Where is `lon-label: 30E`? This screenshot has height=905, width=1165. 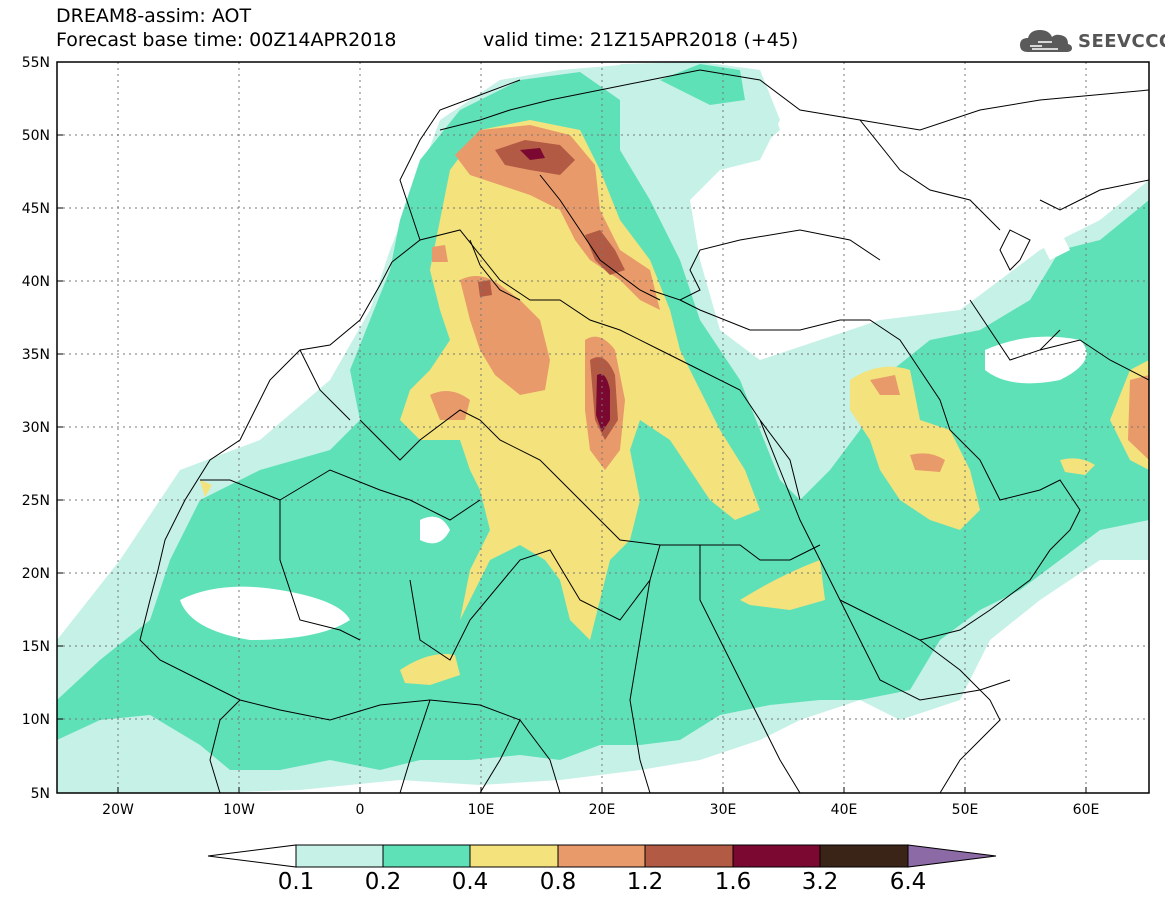 lon-label: 30E is located at coordinates (723, 810).